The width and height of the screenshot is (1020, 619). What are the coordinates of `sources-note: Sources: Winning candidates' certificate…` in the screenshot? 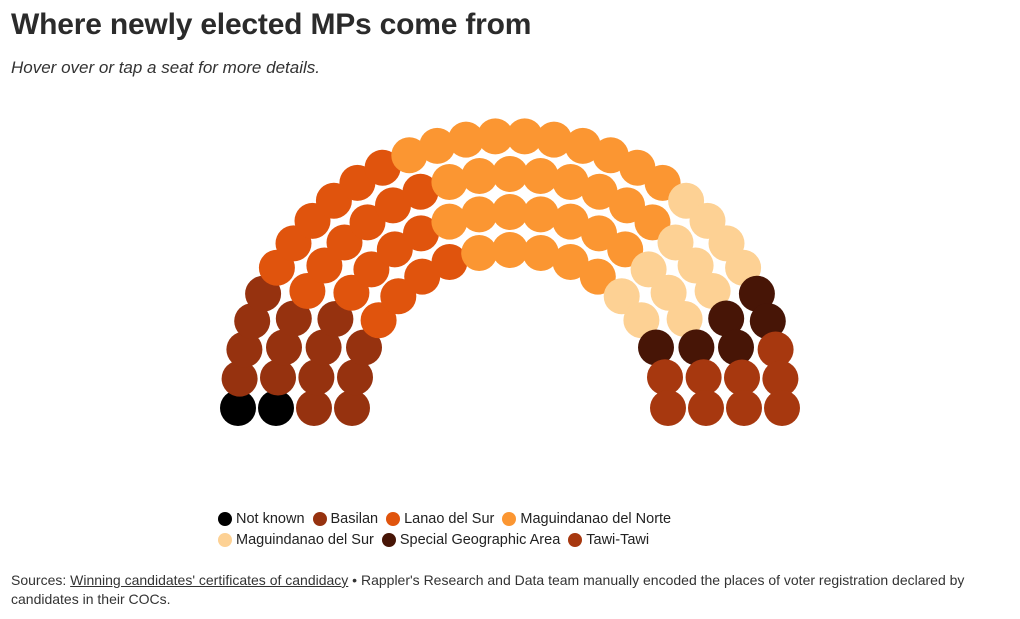 It's located at (506, 590).